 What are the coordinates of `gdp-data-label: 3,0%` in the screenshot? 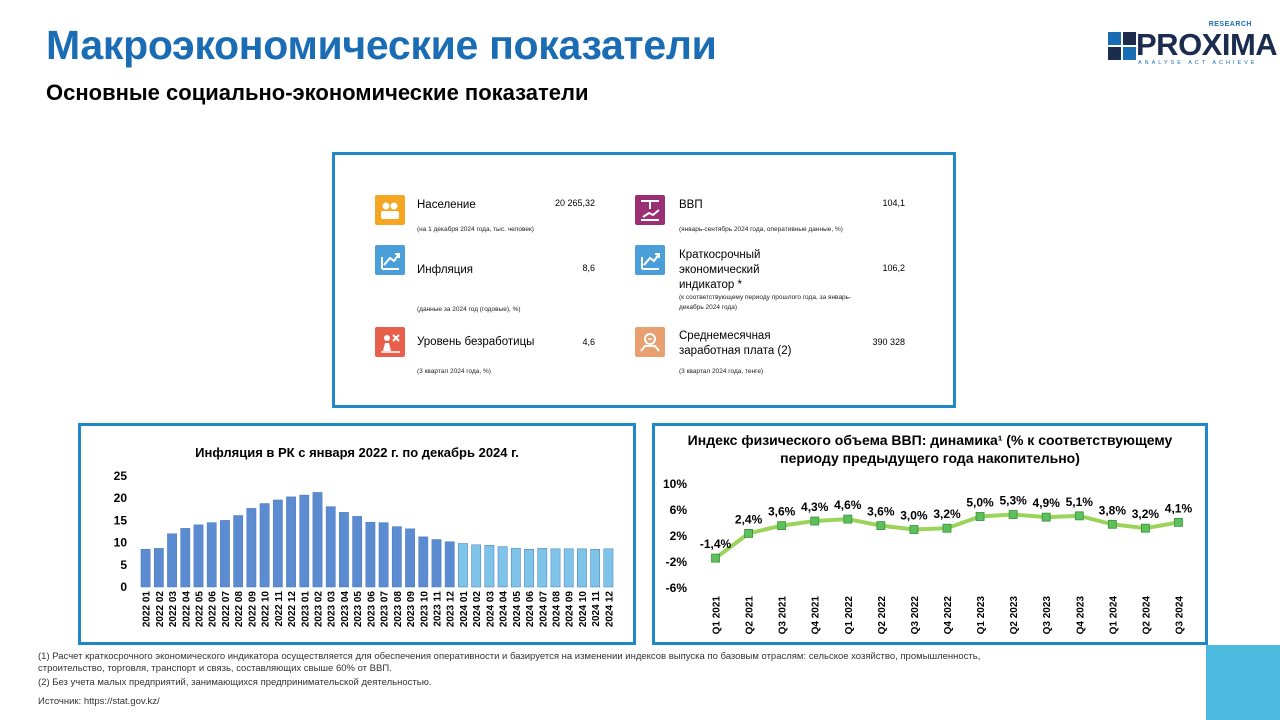 It's located at (914, 516).